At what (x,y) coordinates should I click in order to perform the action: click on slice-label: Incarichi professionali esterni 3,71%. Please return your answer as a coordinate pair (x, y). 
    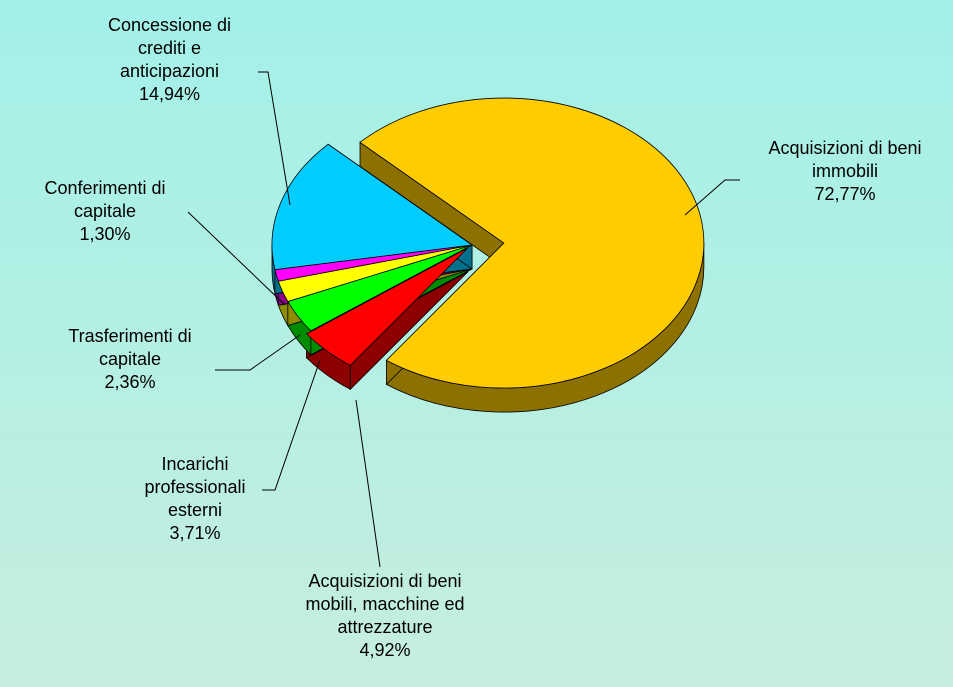
    Looking at the image, I should click on (195, 498).